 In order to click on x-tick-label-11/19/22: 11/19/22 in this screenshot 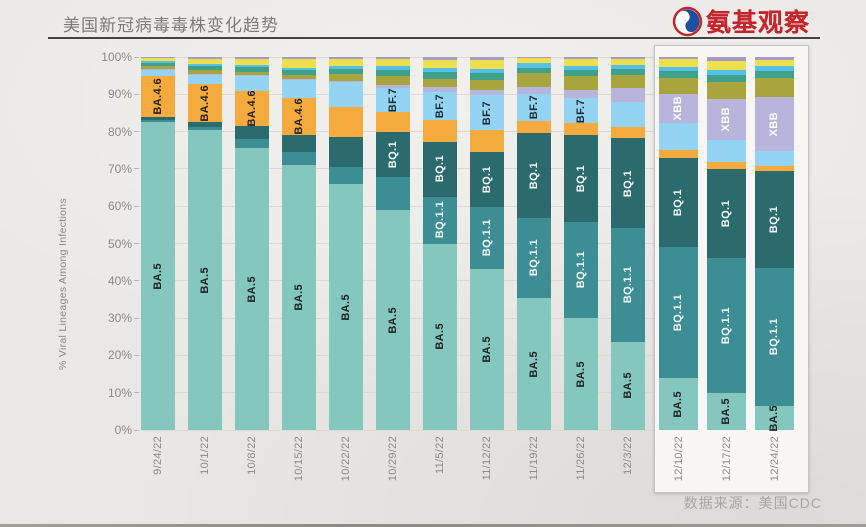, I will do `click(534, 458)`.